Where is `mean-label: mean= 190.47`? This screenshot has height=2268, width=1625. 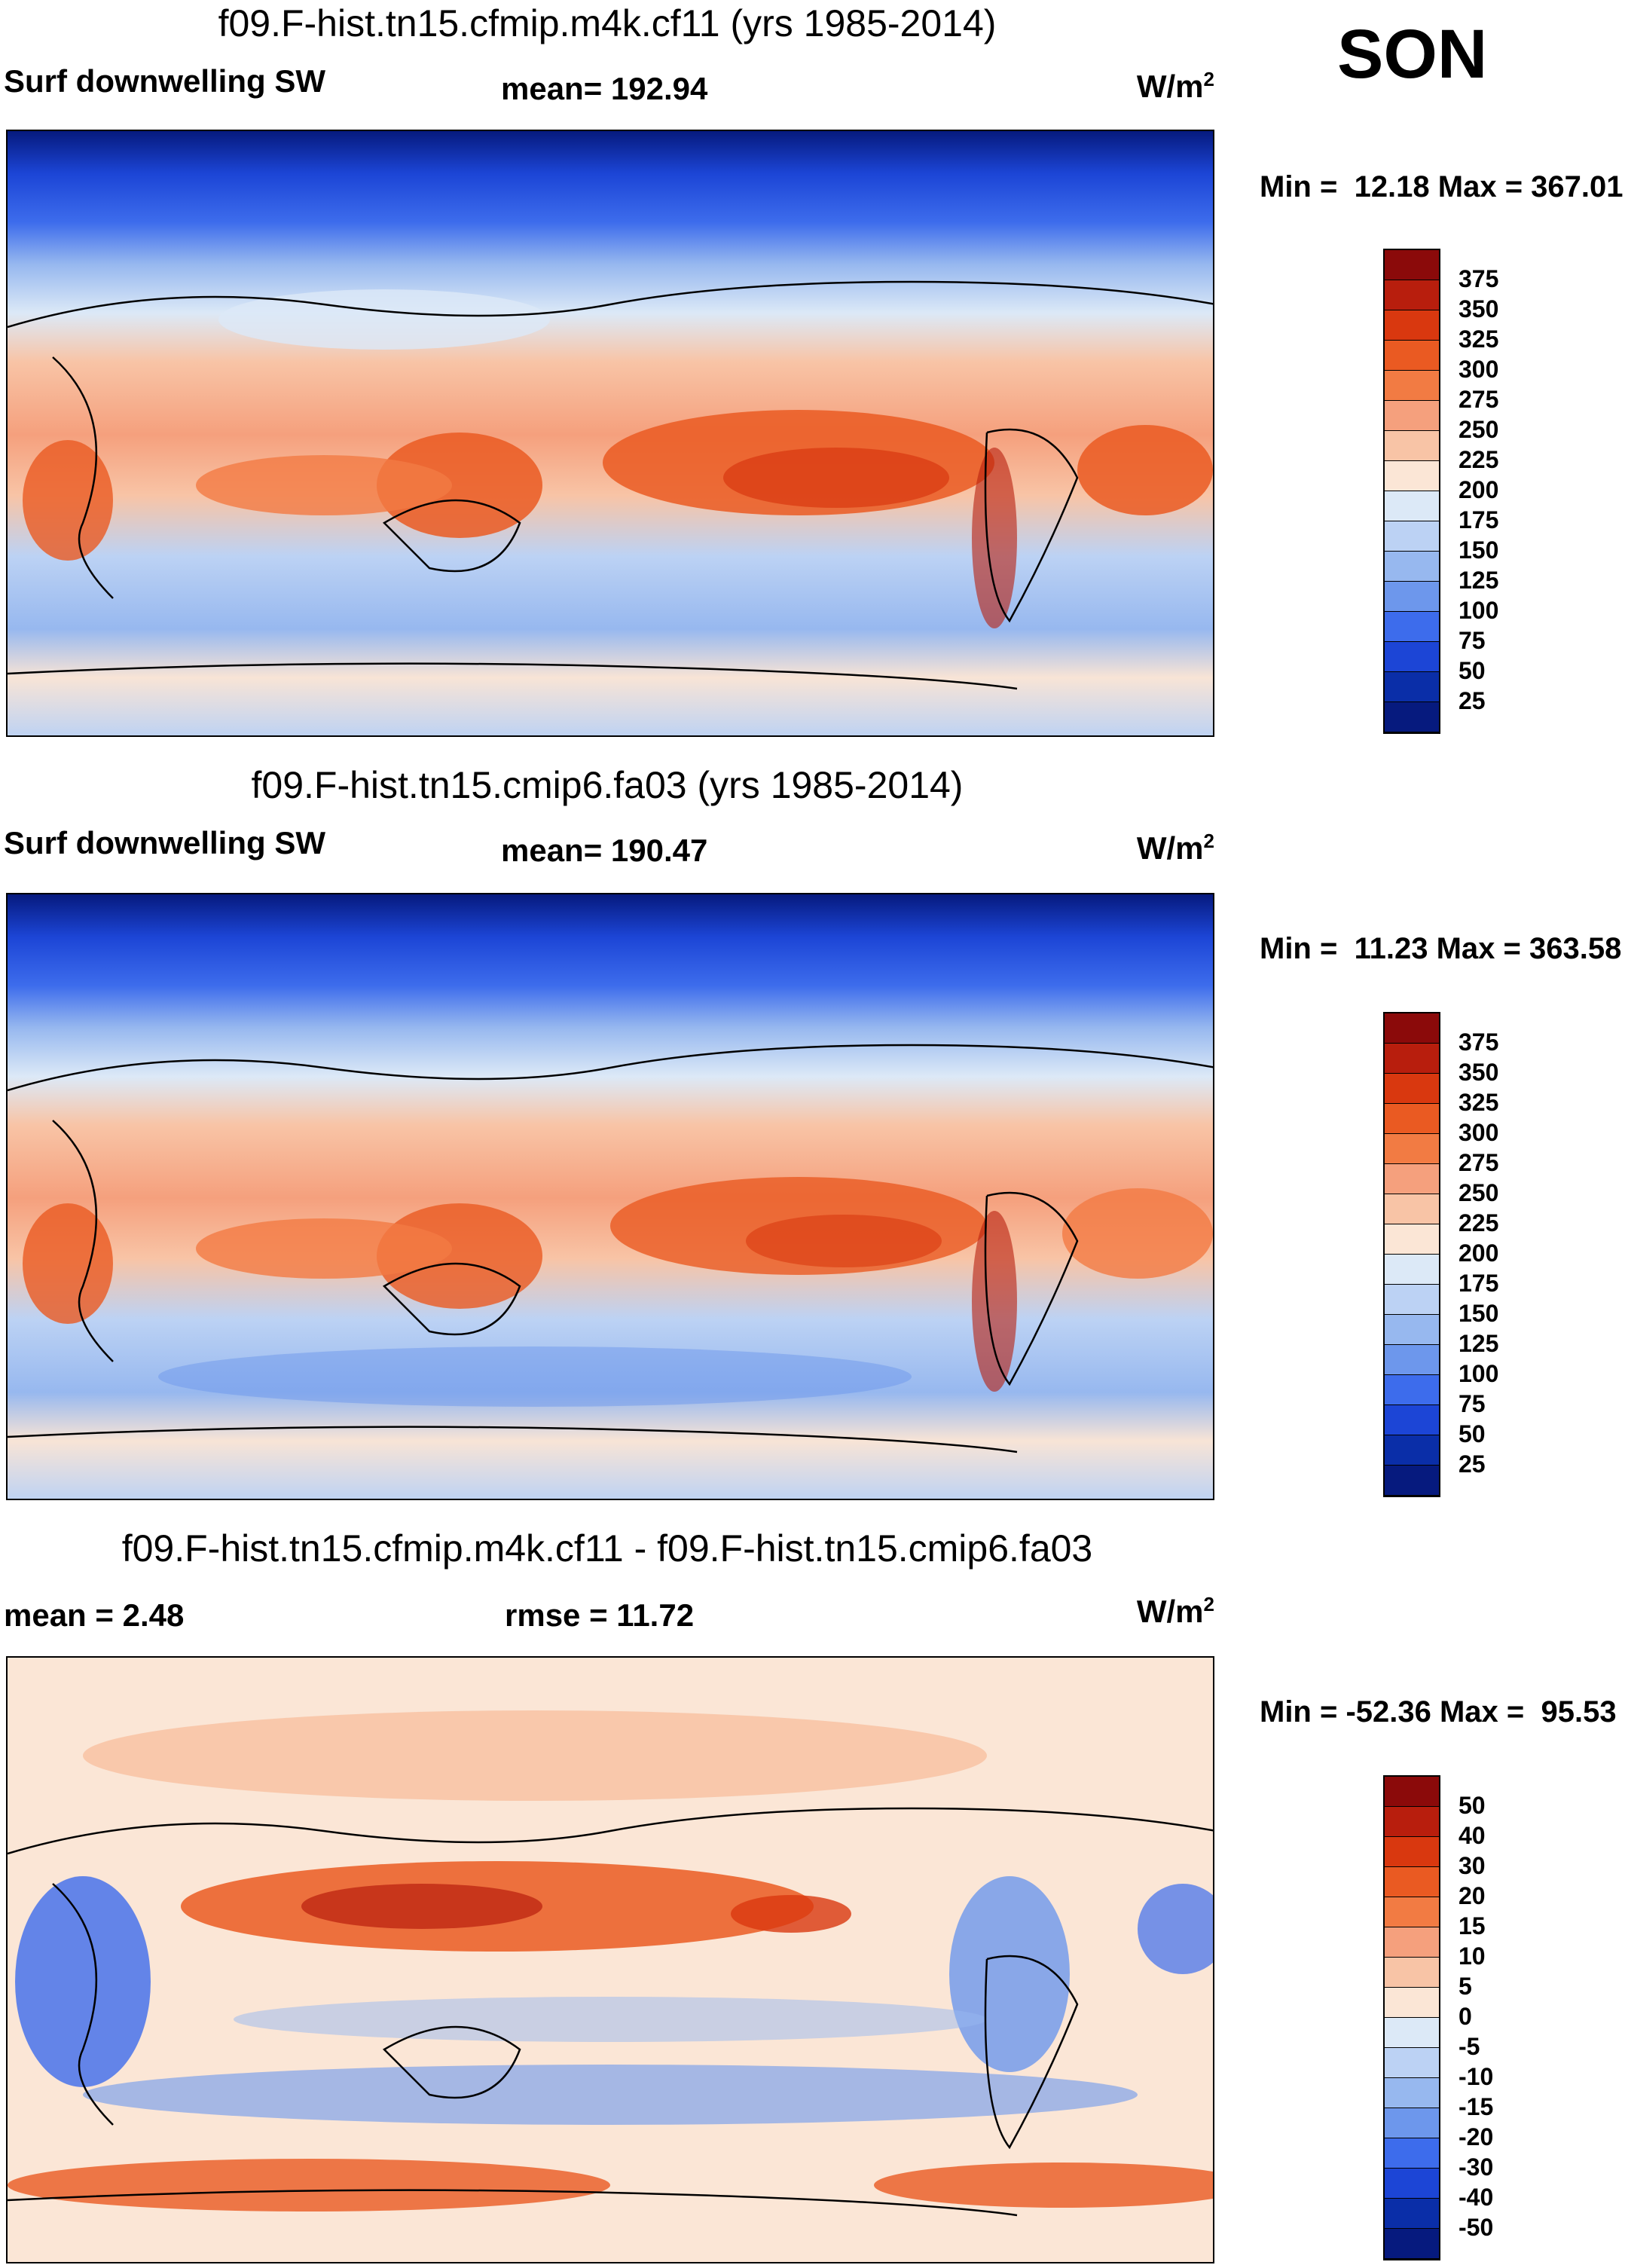
mean-label: mean= 190.47 is located at coordinates (604, 850).